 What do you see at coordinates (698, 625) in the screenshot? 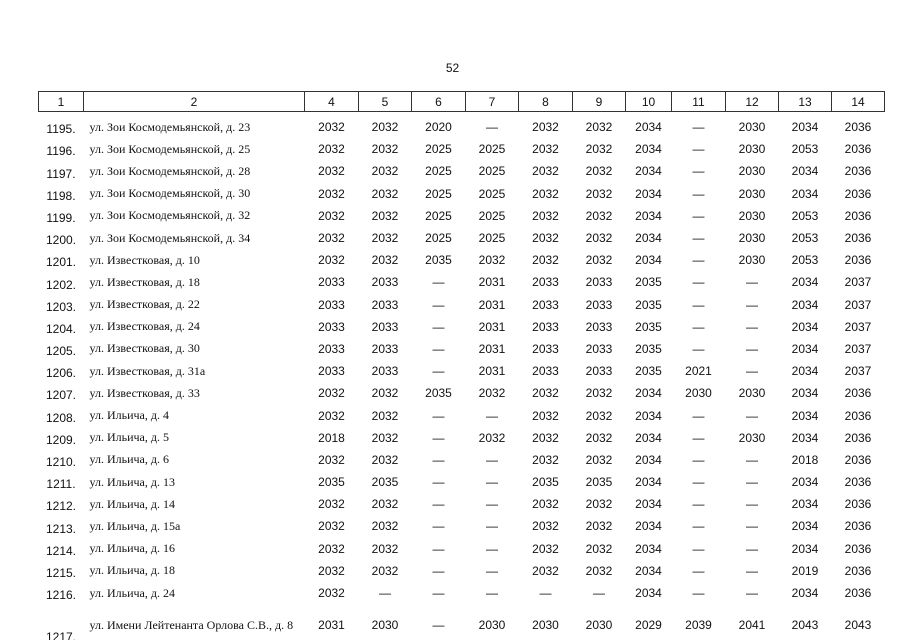
I see `year-cell: 2039` at bounding box center [698, 625].